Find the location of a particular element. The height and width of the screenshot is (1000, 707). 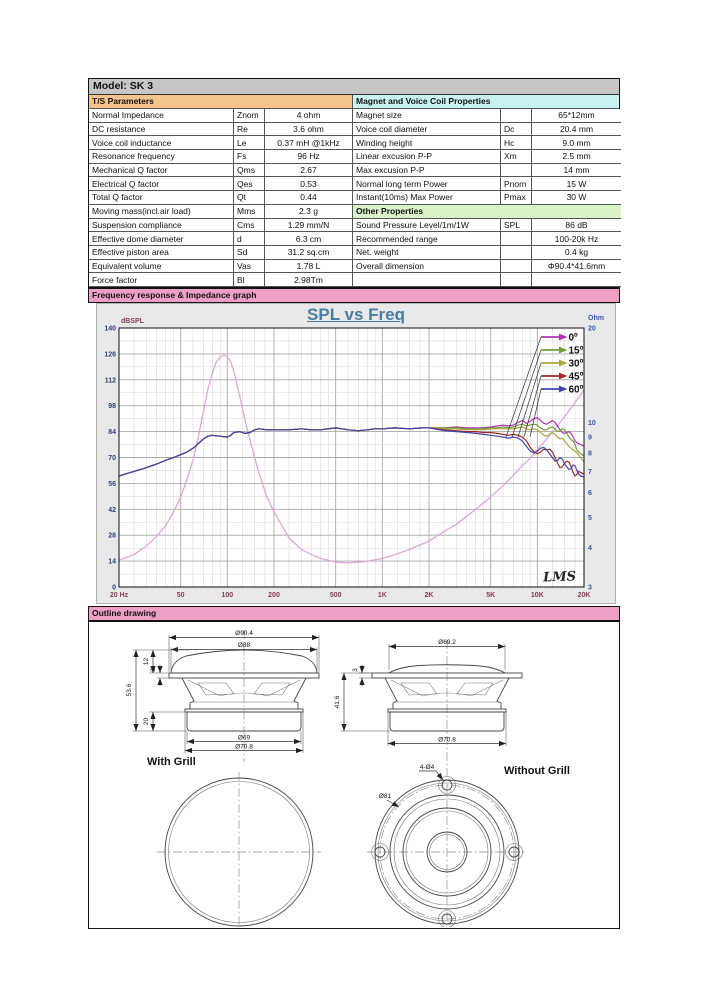

dust-cap is located at coordinates (447, 852).